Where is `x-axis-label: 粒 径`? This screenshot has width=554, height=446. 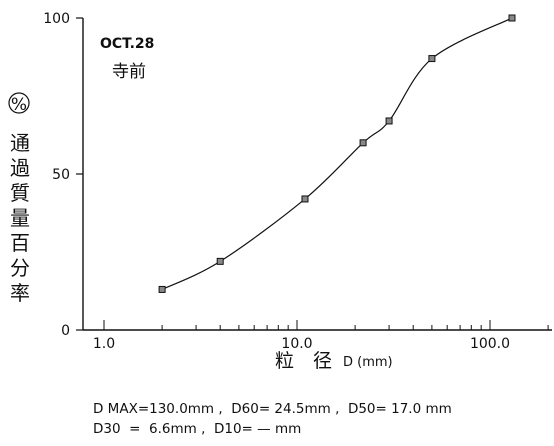 x-axis-label: 粒 径 is located at coordinates (303, 361).